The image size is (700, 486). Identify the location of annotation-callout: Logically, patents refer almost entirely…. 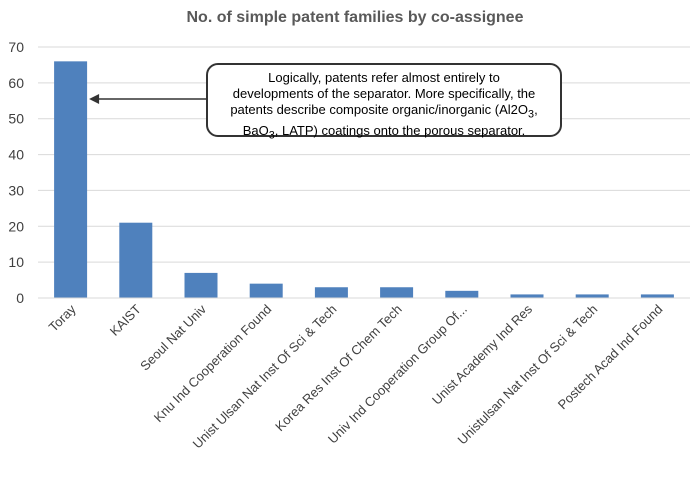
(384, 102).